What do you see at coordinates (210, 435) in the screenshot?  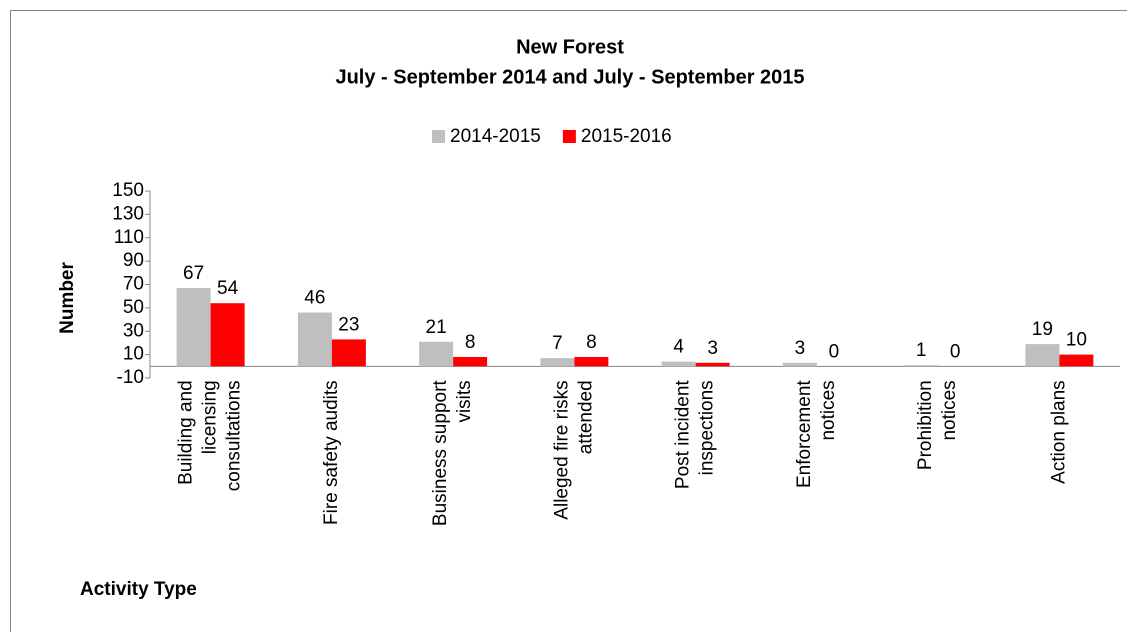 I see `x-tick-label: Building and licensing consultations` at bounding box center [210, 435].